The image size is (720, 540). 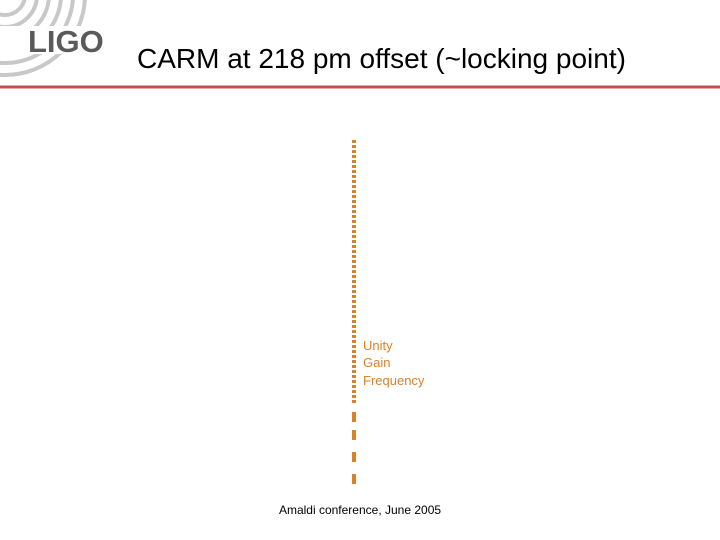 I want to click on annotation: Unity Gain Frequency, so click(x=394, y=363).